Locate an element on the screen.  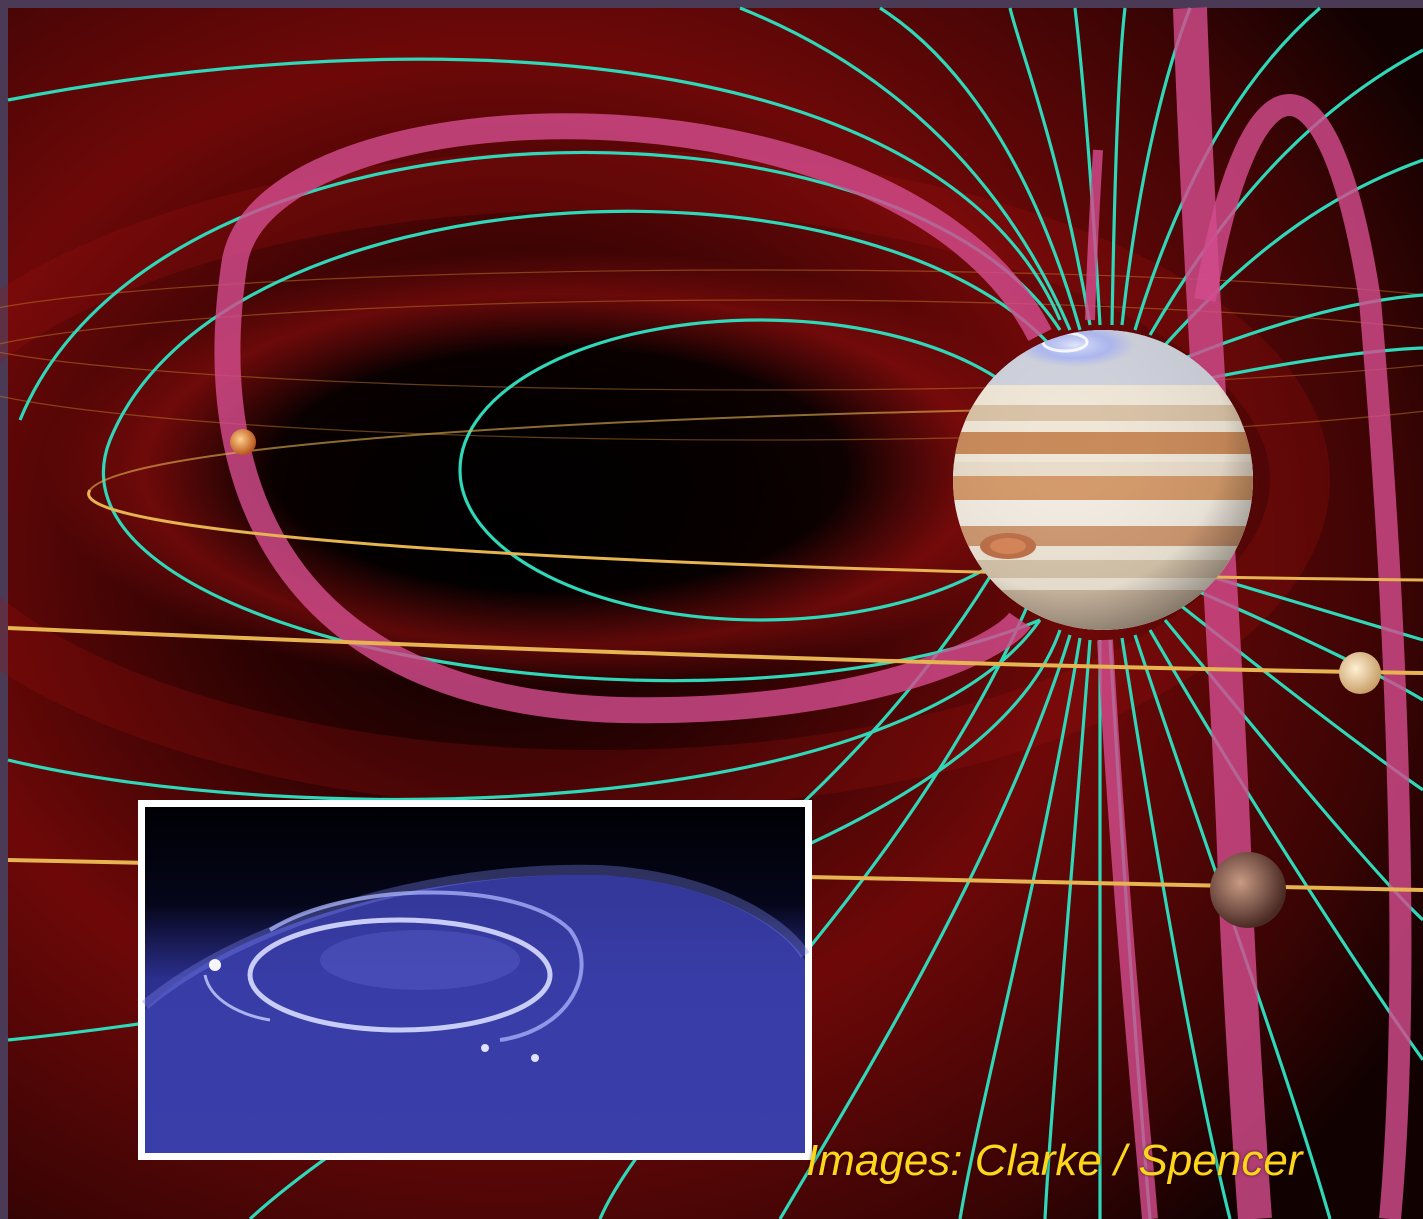
europa-moon is located at coordinates (1360, 673).